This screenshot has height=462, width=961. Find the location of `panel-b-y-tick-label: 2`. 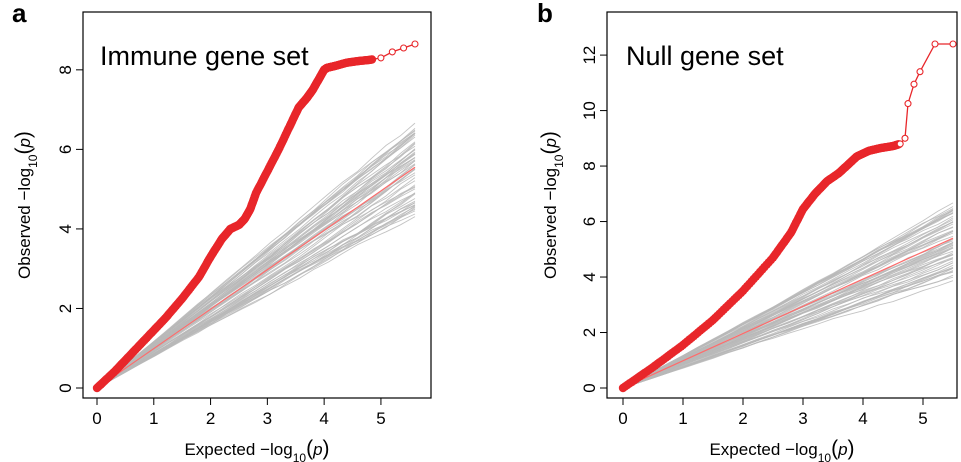

panel-b-y-tick-label: 2 is located at coordinates (589, 332).